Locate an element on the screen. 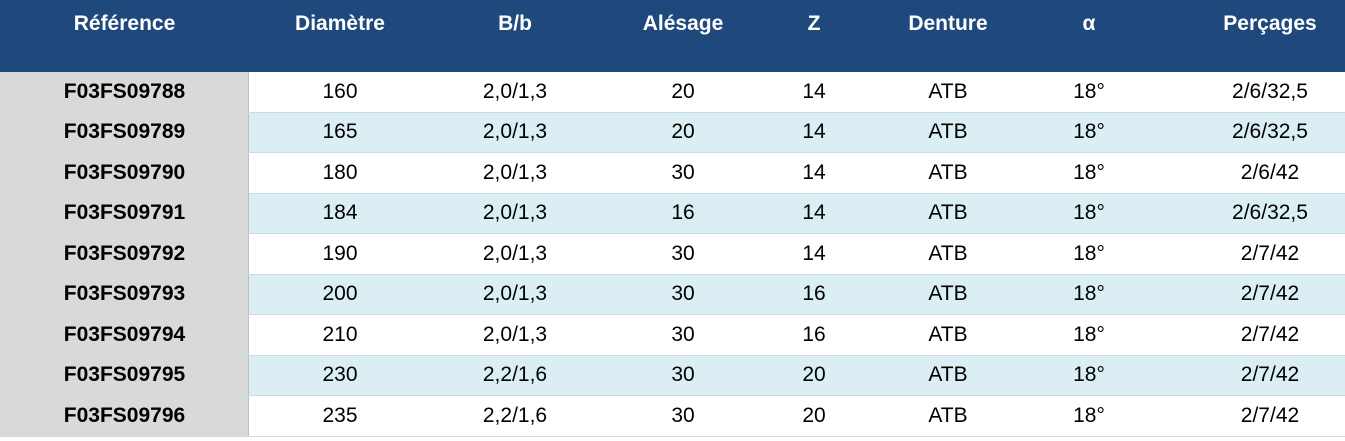 The image size is (1345, 441). cell-reference: F03FS09793 is located at coordinates (124, 294).